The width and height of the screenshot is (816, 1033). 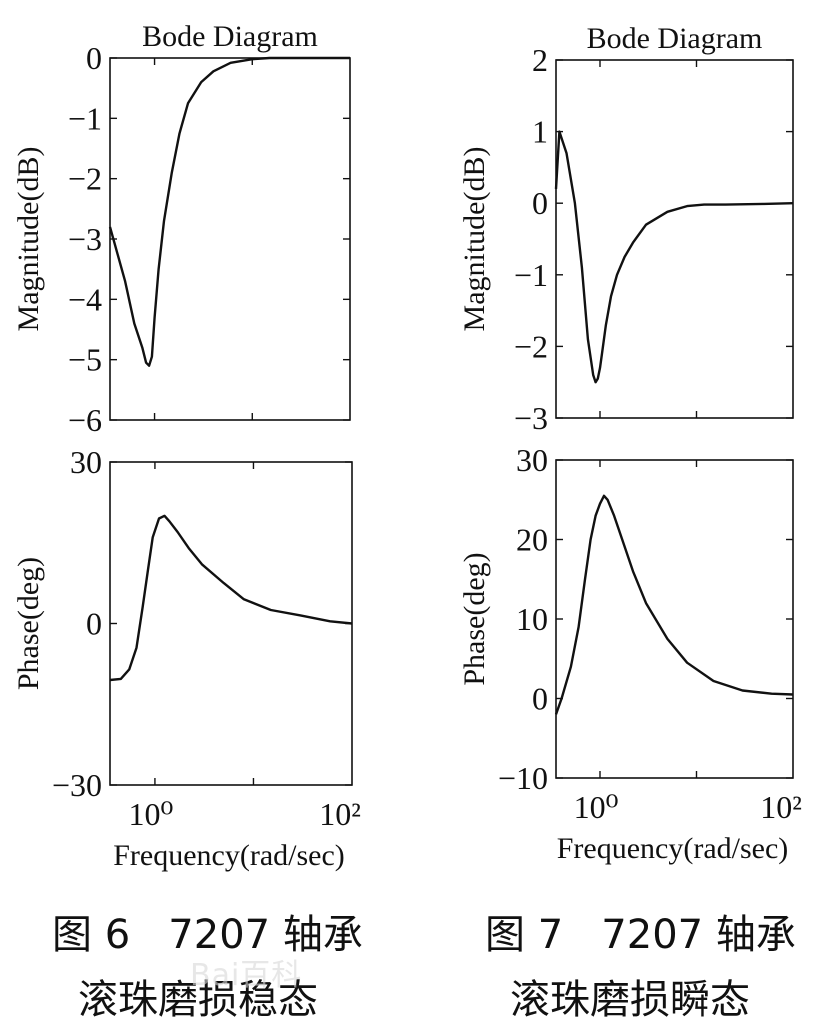 I want to click on right-caption-line2: 滚珠磨损瞬态, so click(x=630, y=1000).